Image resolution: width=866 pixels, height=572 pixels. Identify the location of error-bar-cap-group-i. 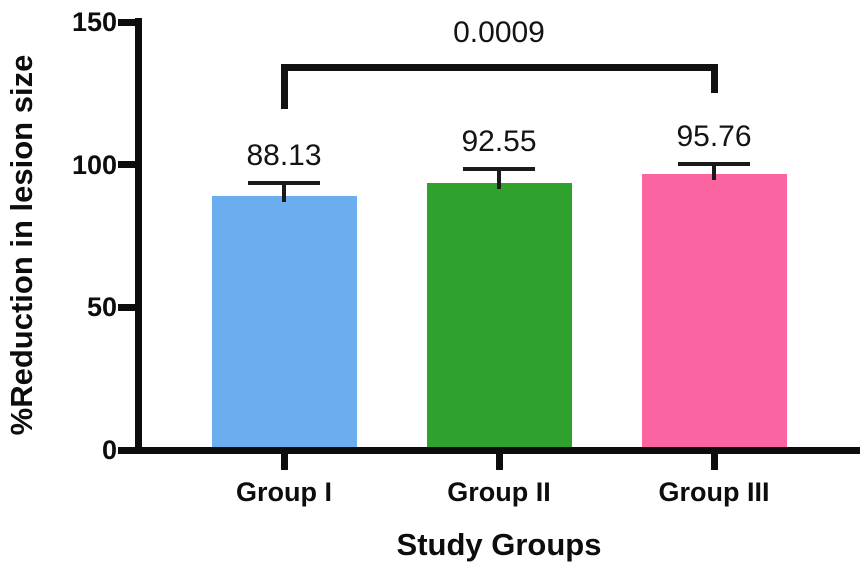
(284, 182).